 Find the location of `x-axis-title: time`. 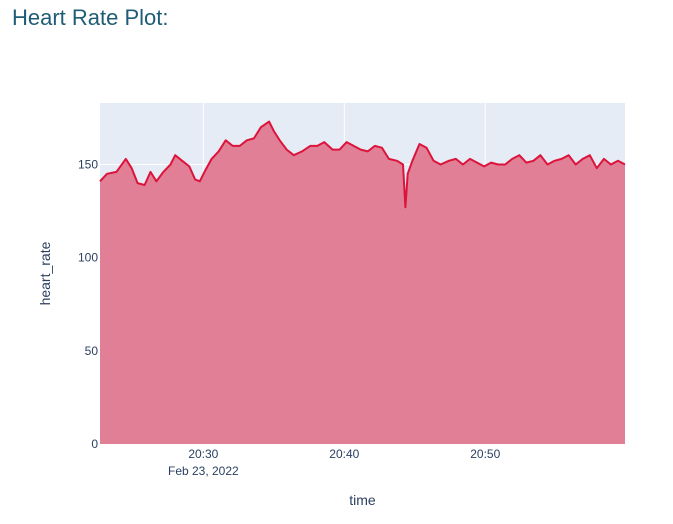

x-axis-title: time is located at coordinates (362, 500).